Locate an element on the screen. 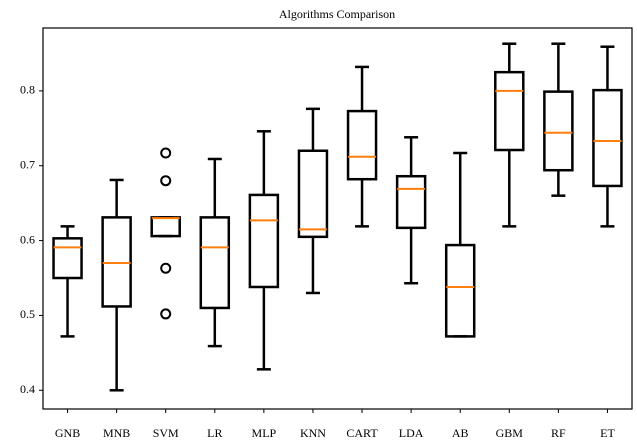 The height and width of the screenshot is (444, 637). x-tick-label: MLP is located at coordinates (264, 433).